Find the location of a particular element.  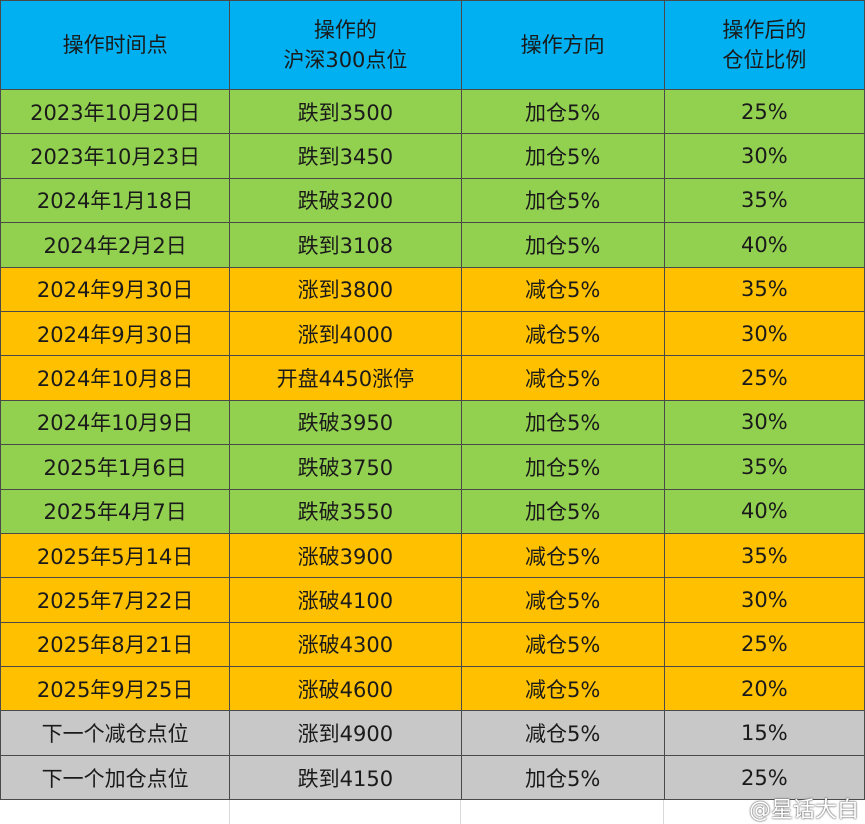

table-row: 2025年8月21日 涨破4300 减仓5% 25% is located at coordinates (432, 644).